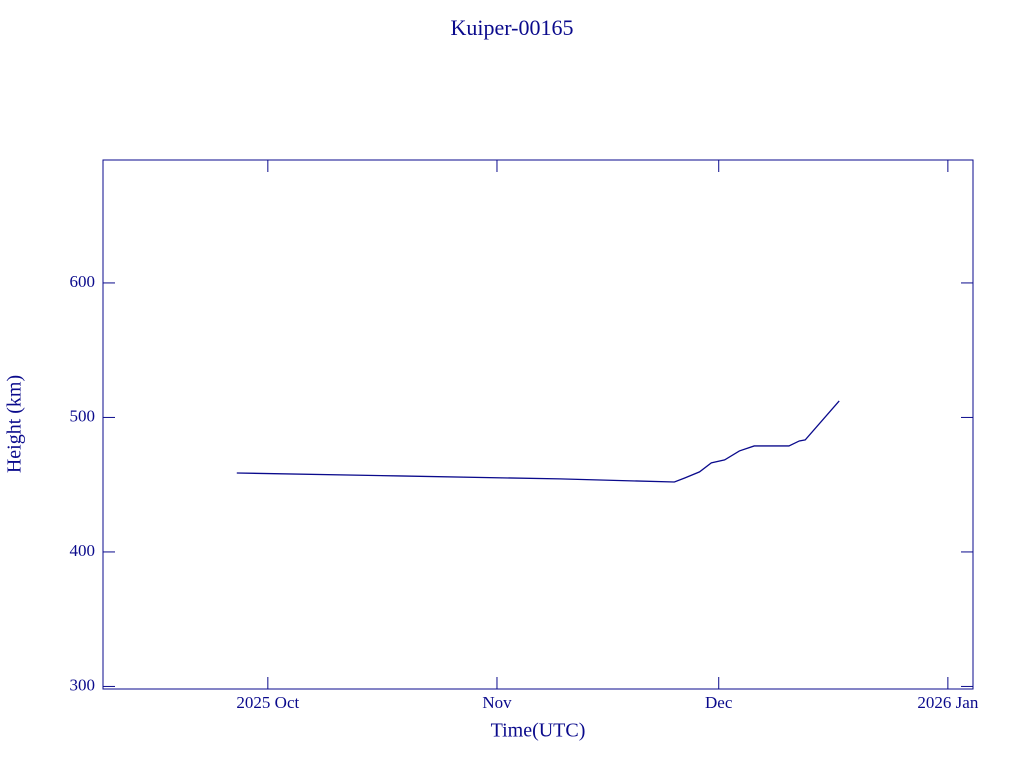 This screenshot has width=1024, height=768. Describe the element at coordinates (83, 281) in the screenshot. I see `y-tick-label: 600` at that location.